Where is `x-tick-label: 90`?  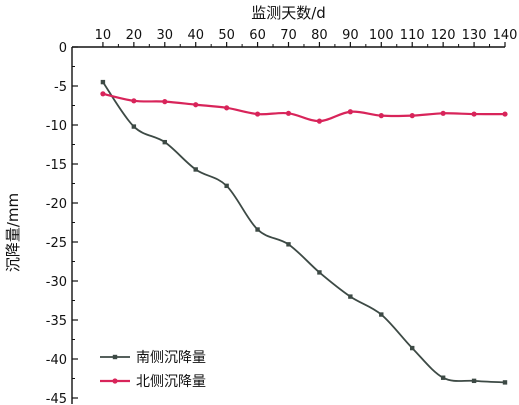 x-tick-label: 90 is located at coordinates (350, 35).